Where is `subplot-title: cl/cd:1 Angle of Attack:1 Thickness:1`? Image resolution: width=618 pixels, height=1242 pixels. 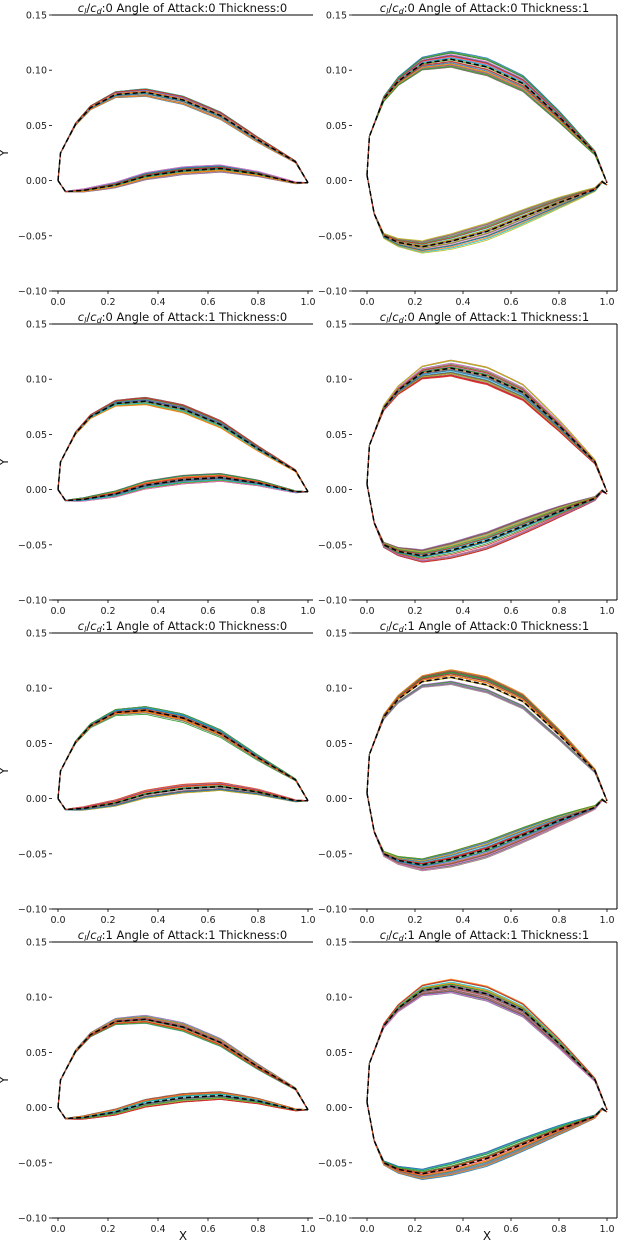 subplot-title: cl/cd:1 Angle of Attack:1 Thickness:1 is located at coordinates (484, 935).